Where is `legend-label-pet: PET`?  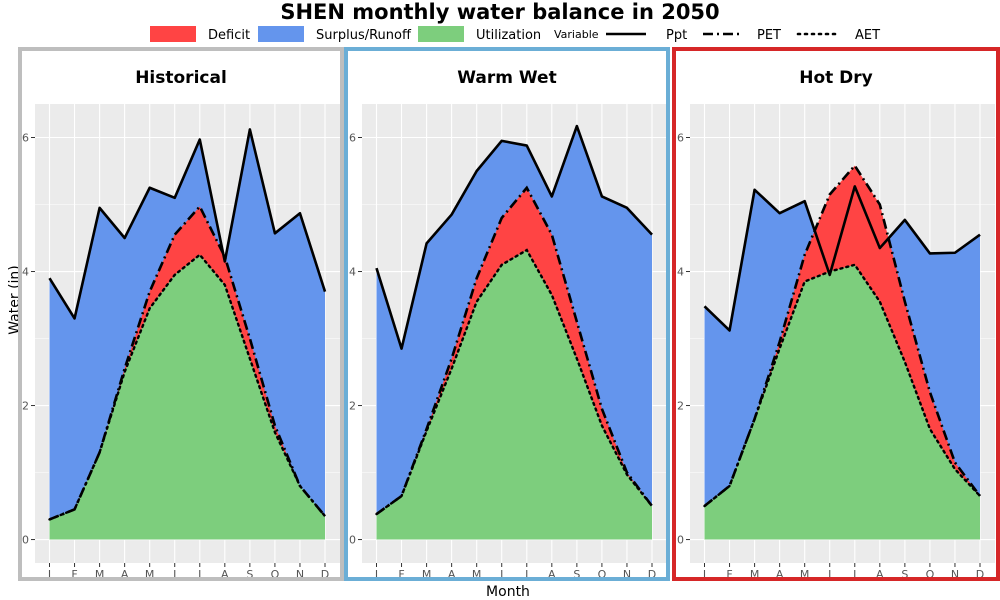 legend-label-pet: PET is located at coordinates (769, 35).